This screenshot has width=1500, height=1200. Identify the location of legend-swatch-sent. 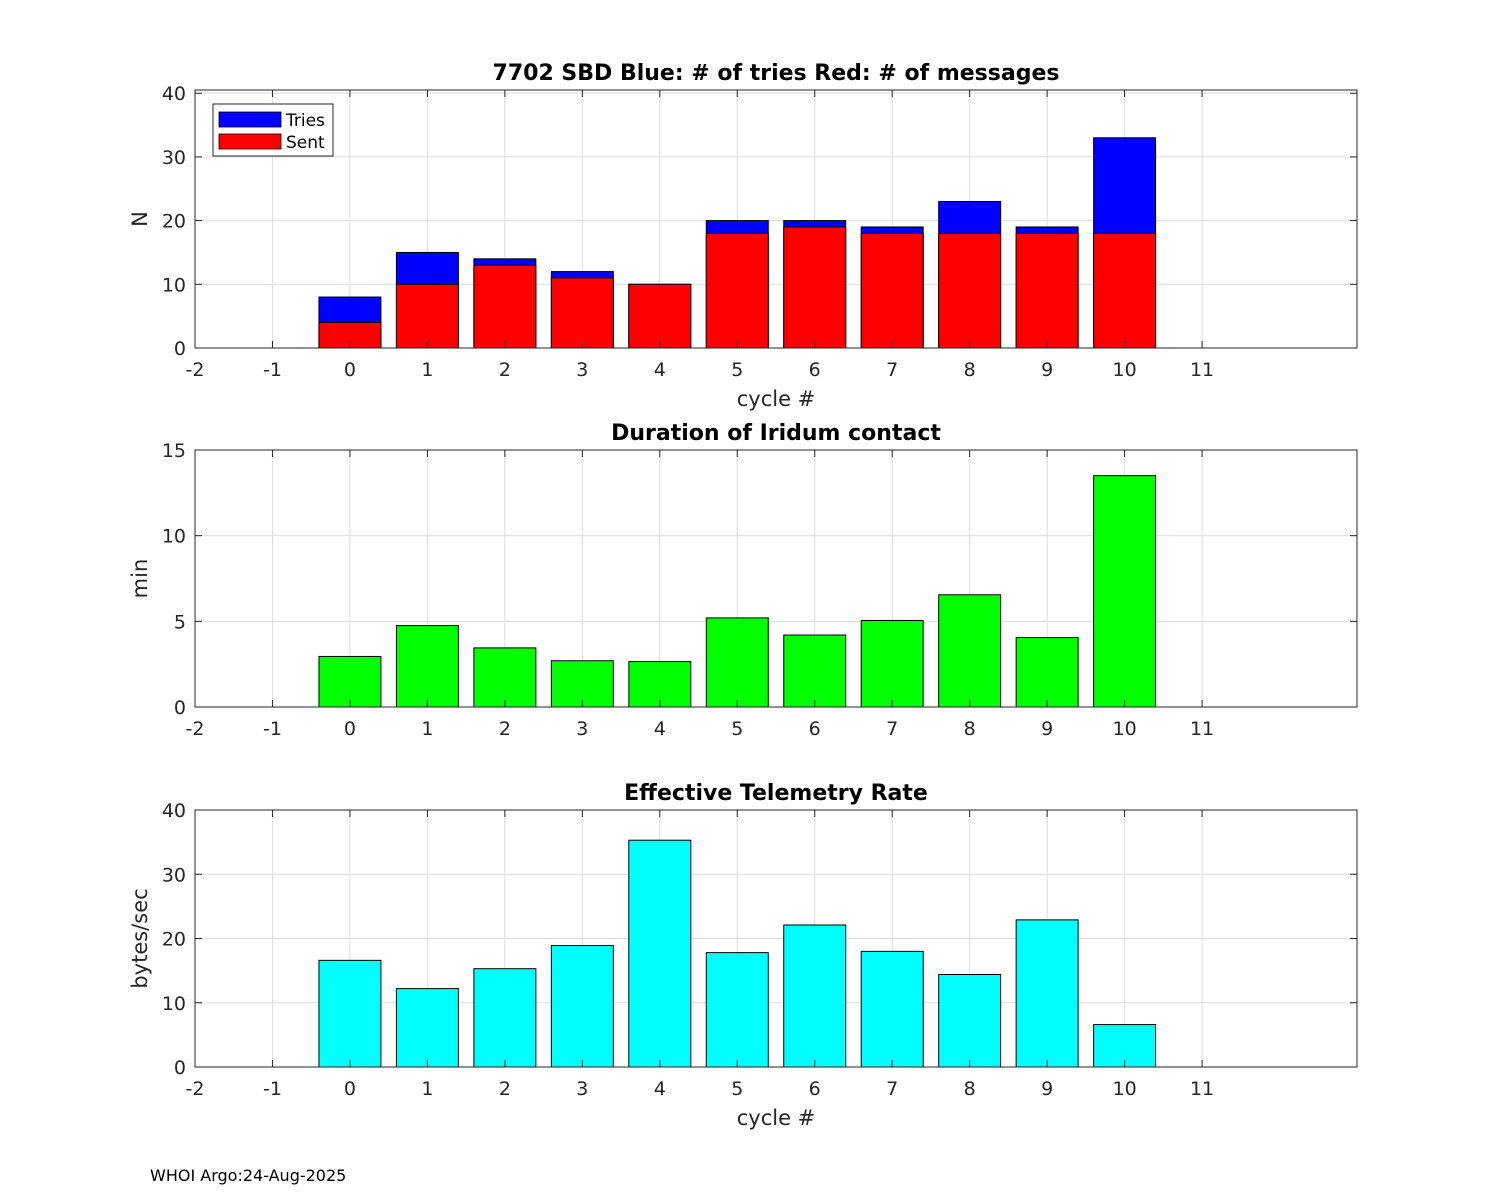
(250, 141).